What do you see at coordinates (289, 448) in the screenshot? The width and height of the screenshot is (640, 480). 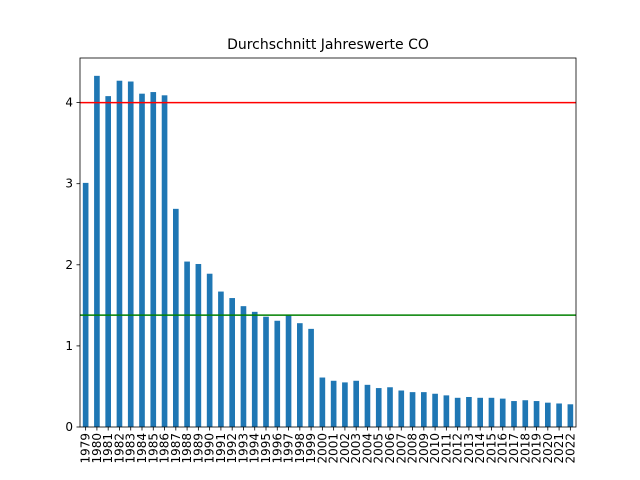 I see `x-tick-label: 1997` at bounding box center [289, 448].